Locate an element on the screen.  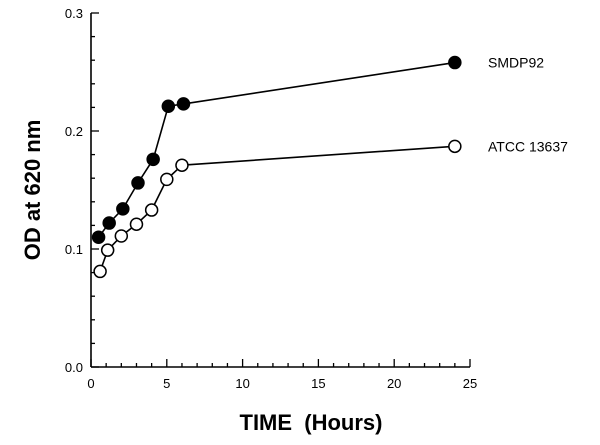
y-tick-label: 0.0 is located at coordinates (74, 367).